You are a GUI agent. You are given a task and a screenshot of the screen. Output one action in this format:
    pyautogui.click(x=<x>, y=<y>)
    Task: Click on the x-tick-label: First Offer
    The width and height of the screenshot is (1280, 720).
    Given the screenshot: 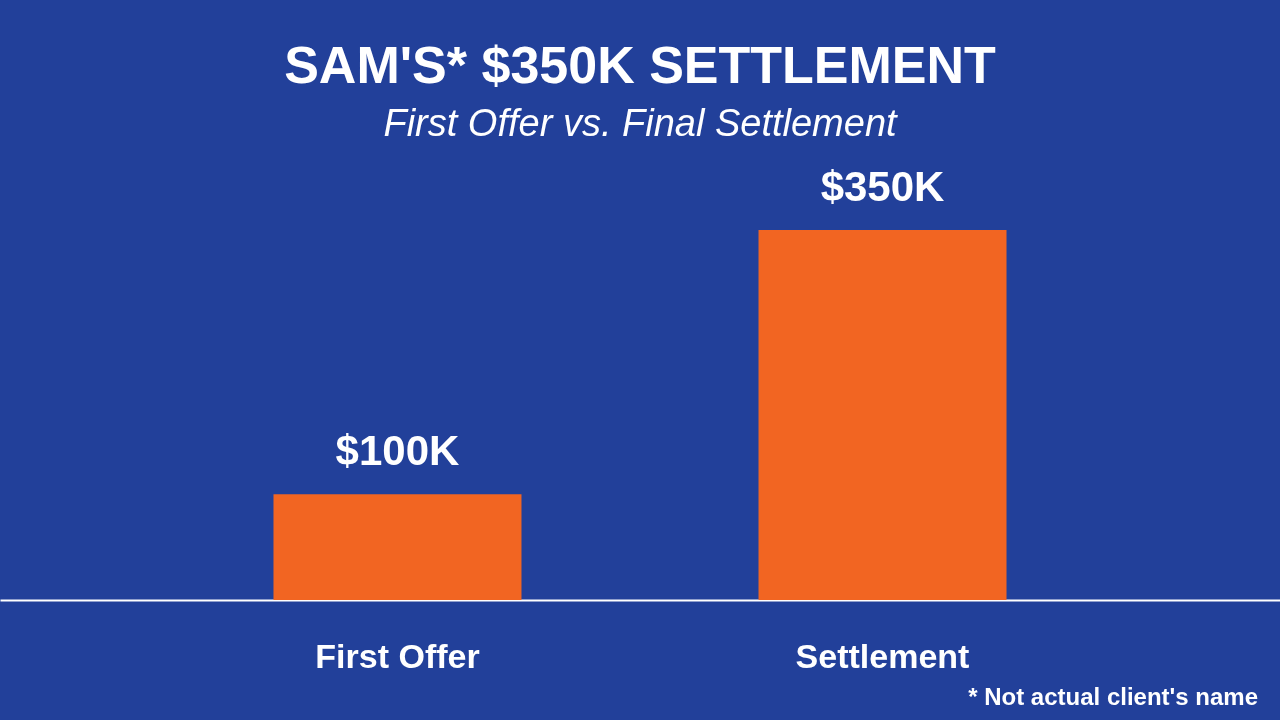 What is the action you would take?
    pyautogui.click(x=397, y=655)
    